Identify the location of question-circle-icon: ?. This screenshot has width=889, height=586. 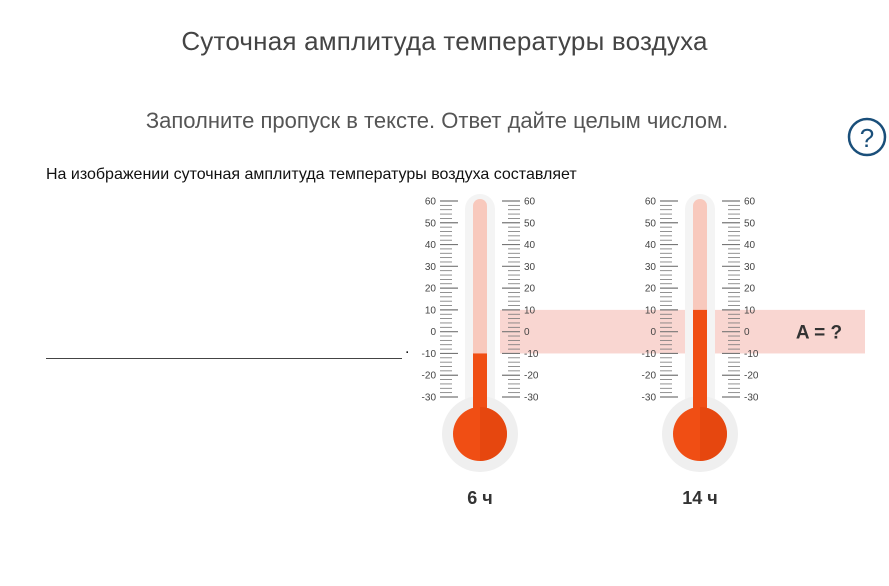
(867, 137).